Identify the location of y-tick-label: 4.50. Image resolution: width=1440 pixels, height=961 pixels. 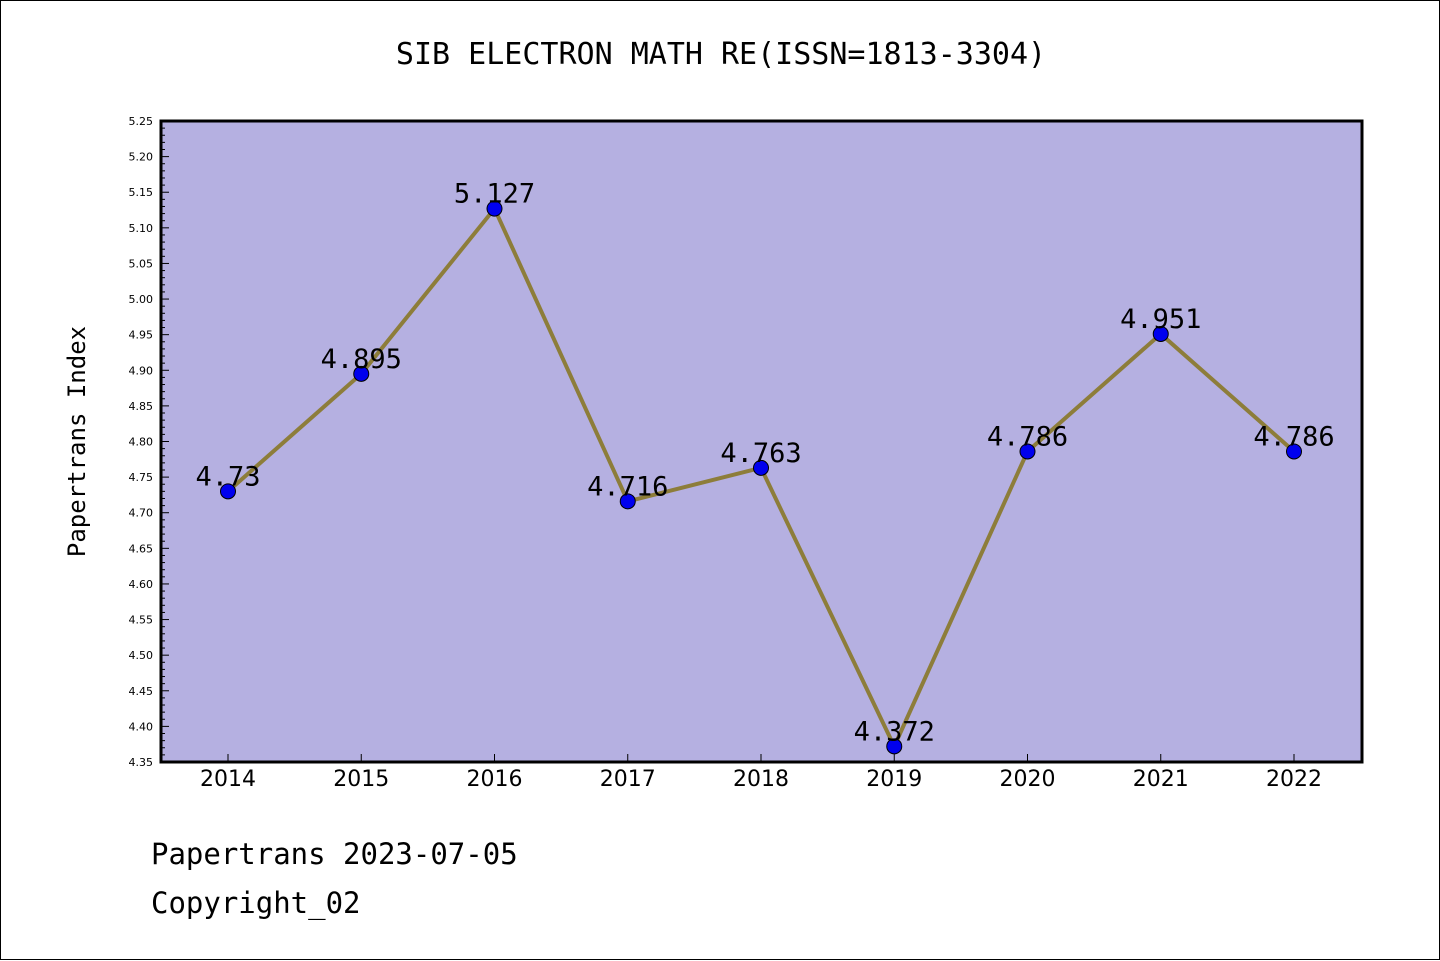
(141, 655).